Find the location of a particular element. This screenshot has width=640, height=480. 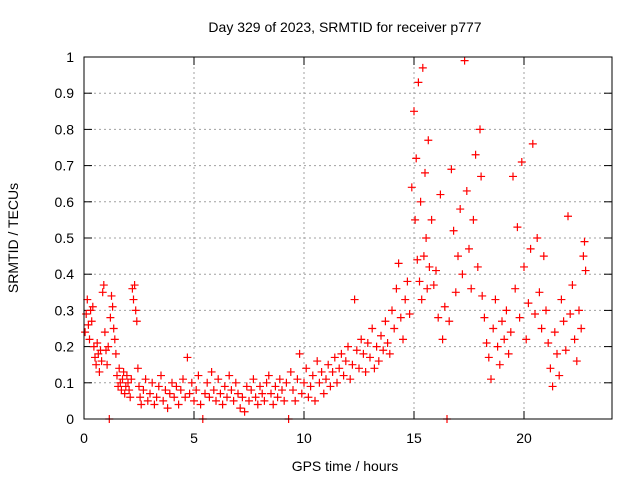

y-tick-label: 0.9 is located at coordinates (65, 93).